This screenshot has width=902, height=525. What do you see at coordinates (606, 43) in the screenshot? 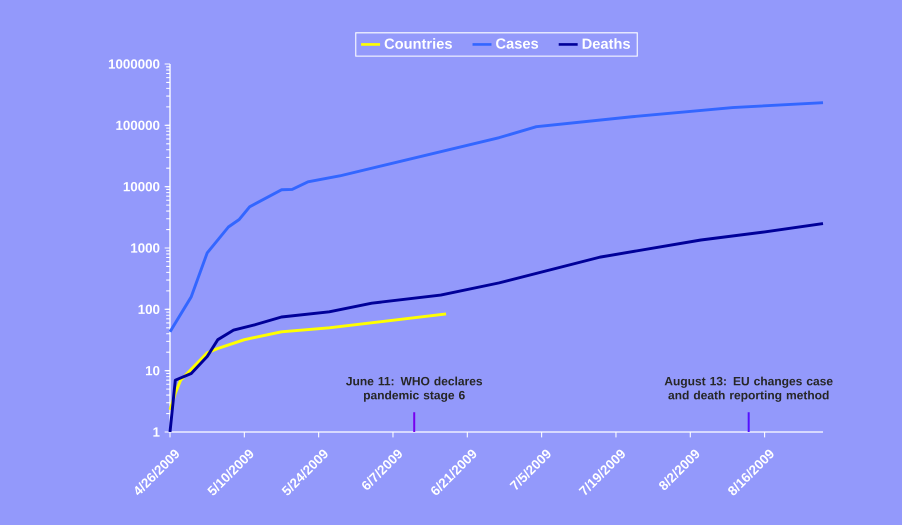
I see `legend-label: Deaths` at bounding box center [606, 43].